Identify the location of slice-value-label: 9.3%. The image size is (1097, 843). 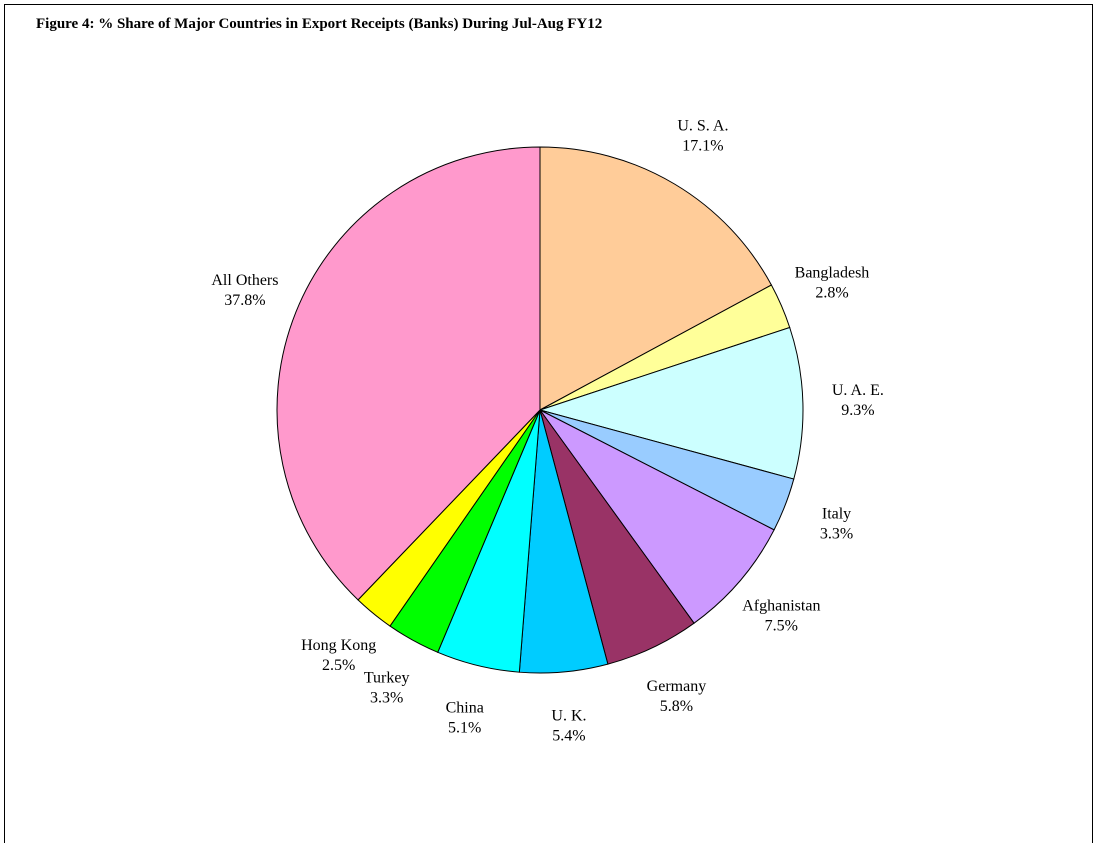
(857, 410).